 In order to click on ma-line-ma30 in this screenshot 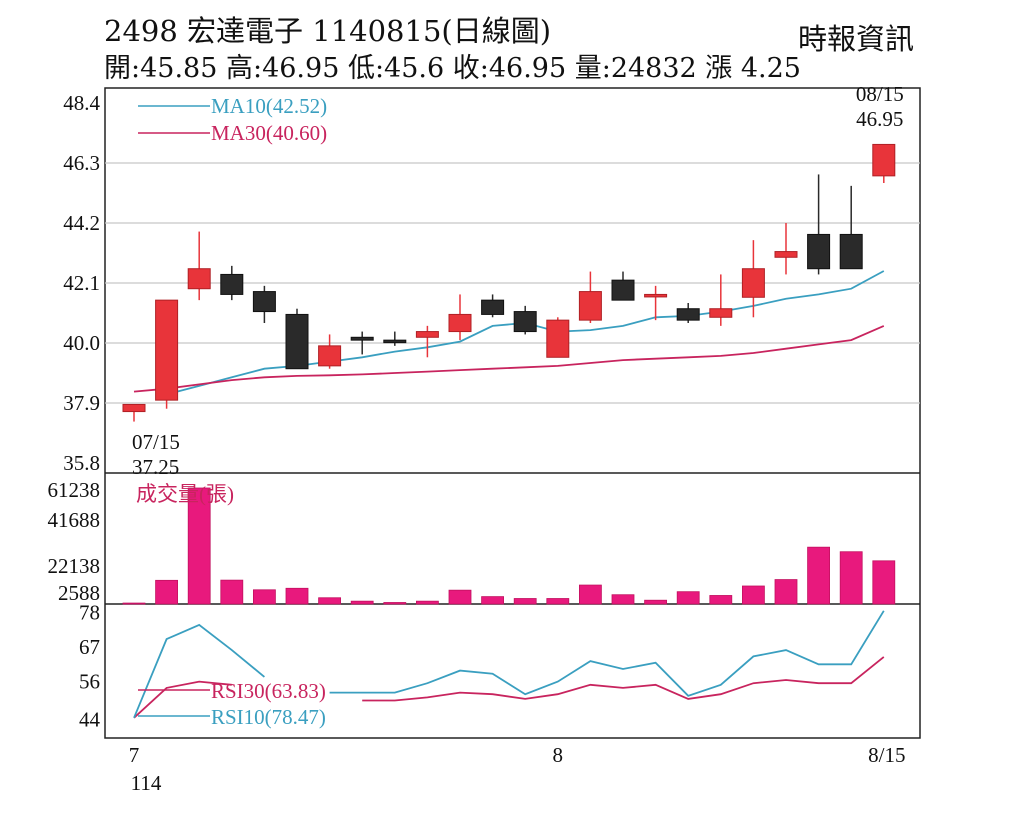, I will do `click(509, 359)`.